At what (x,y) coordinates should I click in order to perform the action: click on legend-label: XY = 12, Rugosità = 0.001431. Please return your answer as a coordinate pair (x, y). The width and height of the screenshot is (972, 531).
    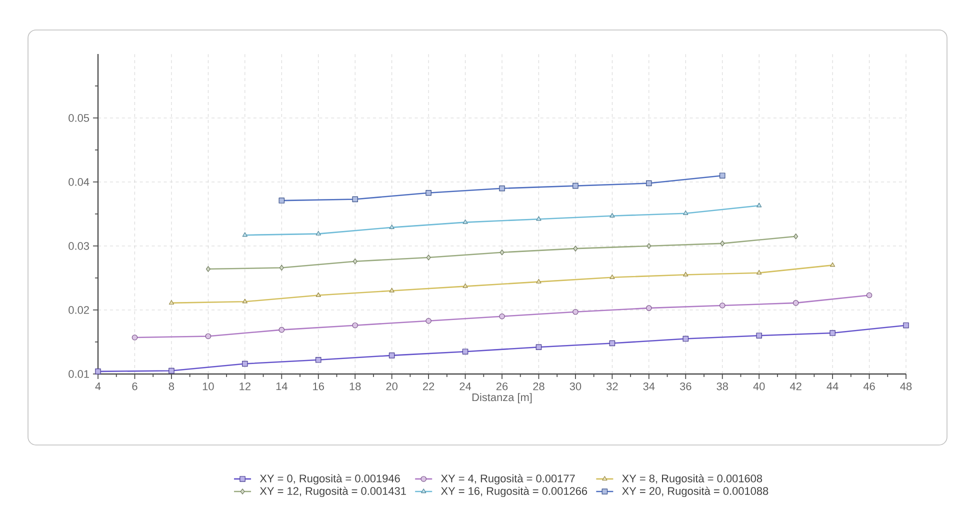
    Looking at the image, I should click on (333, 492).